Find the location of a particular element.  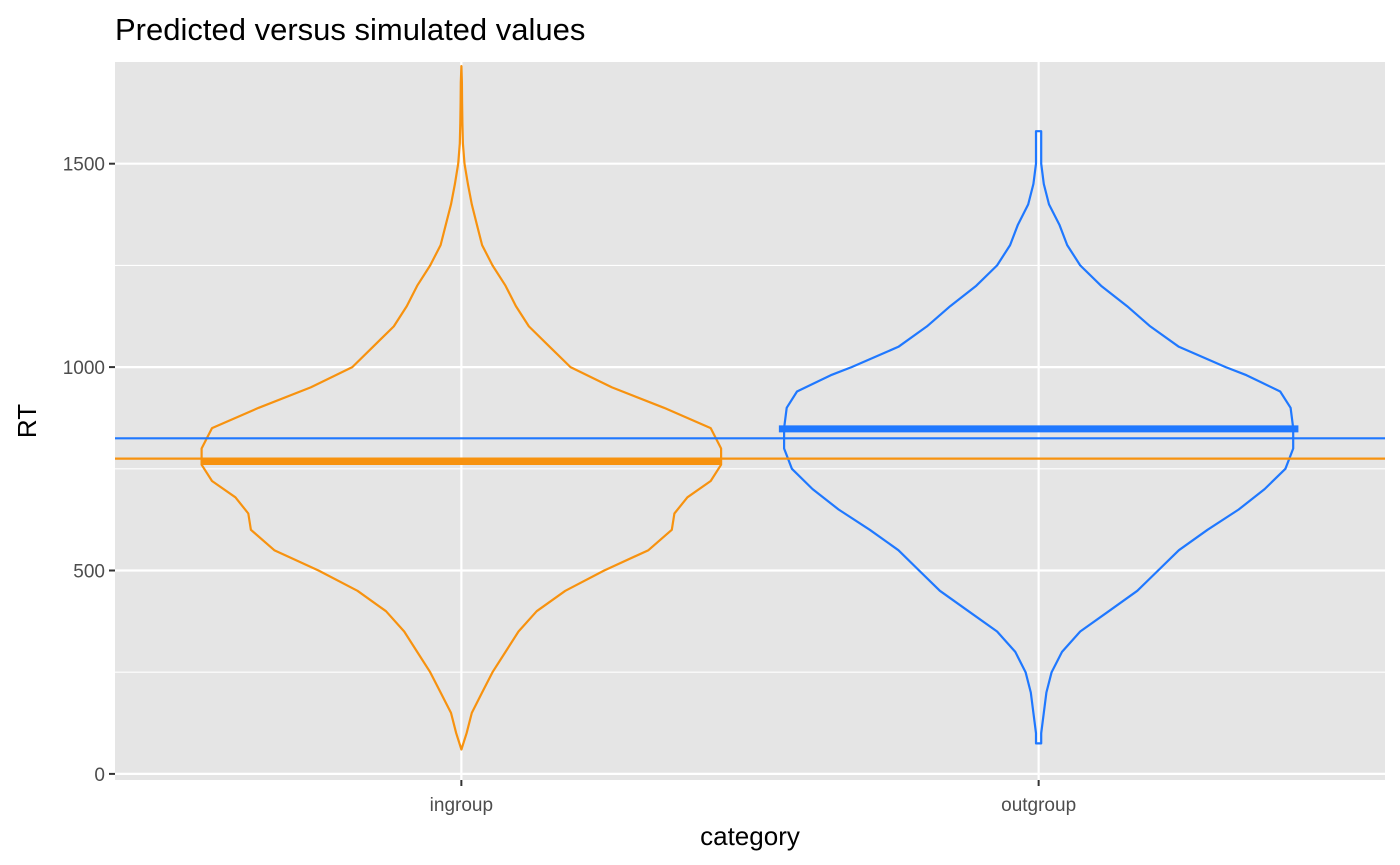

y-tick-label: 0 is located at coordinates (99, 775).